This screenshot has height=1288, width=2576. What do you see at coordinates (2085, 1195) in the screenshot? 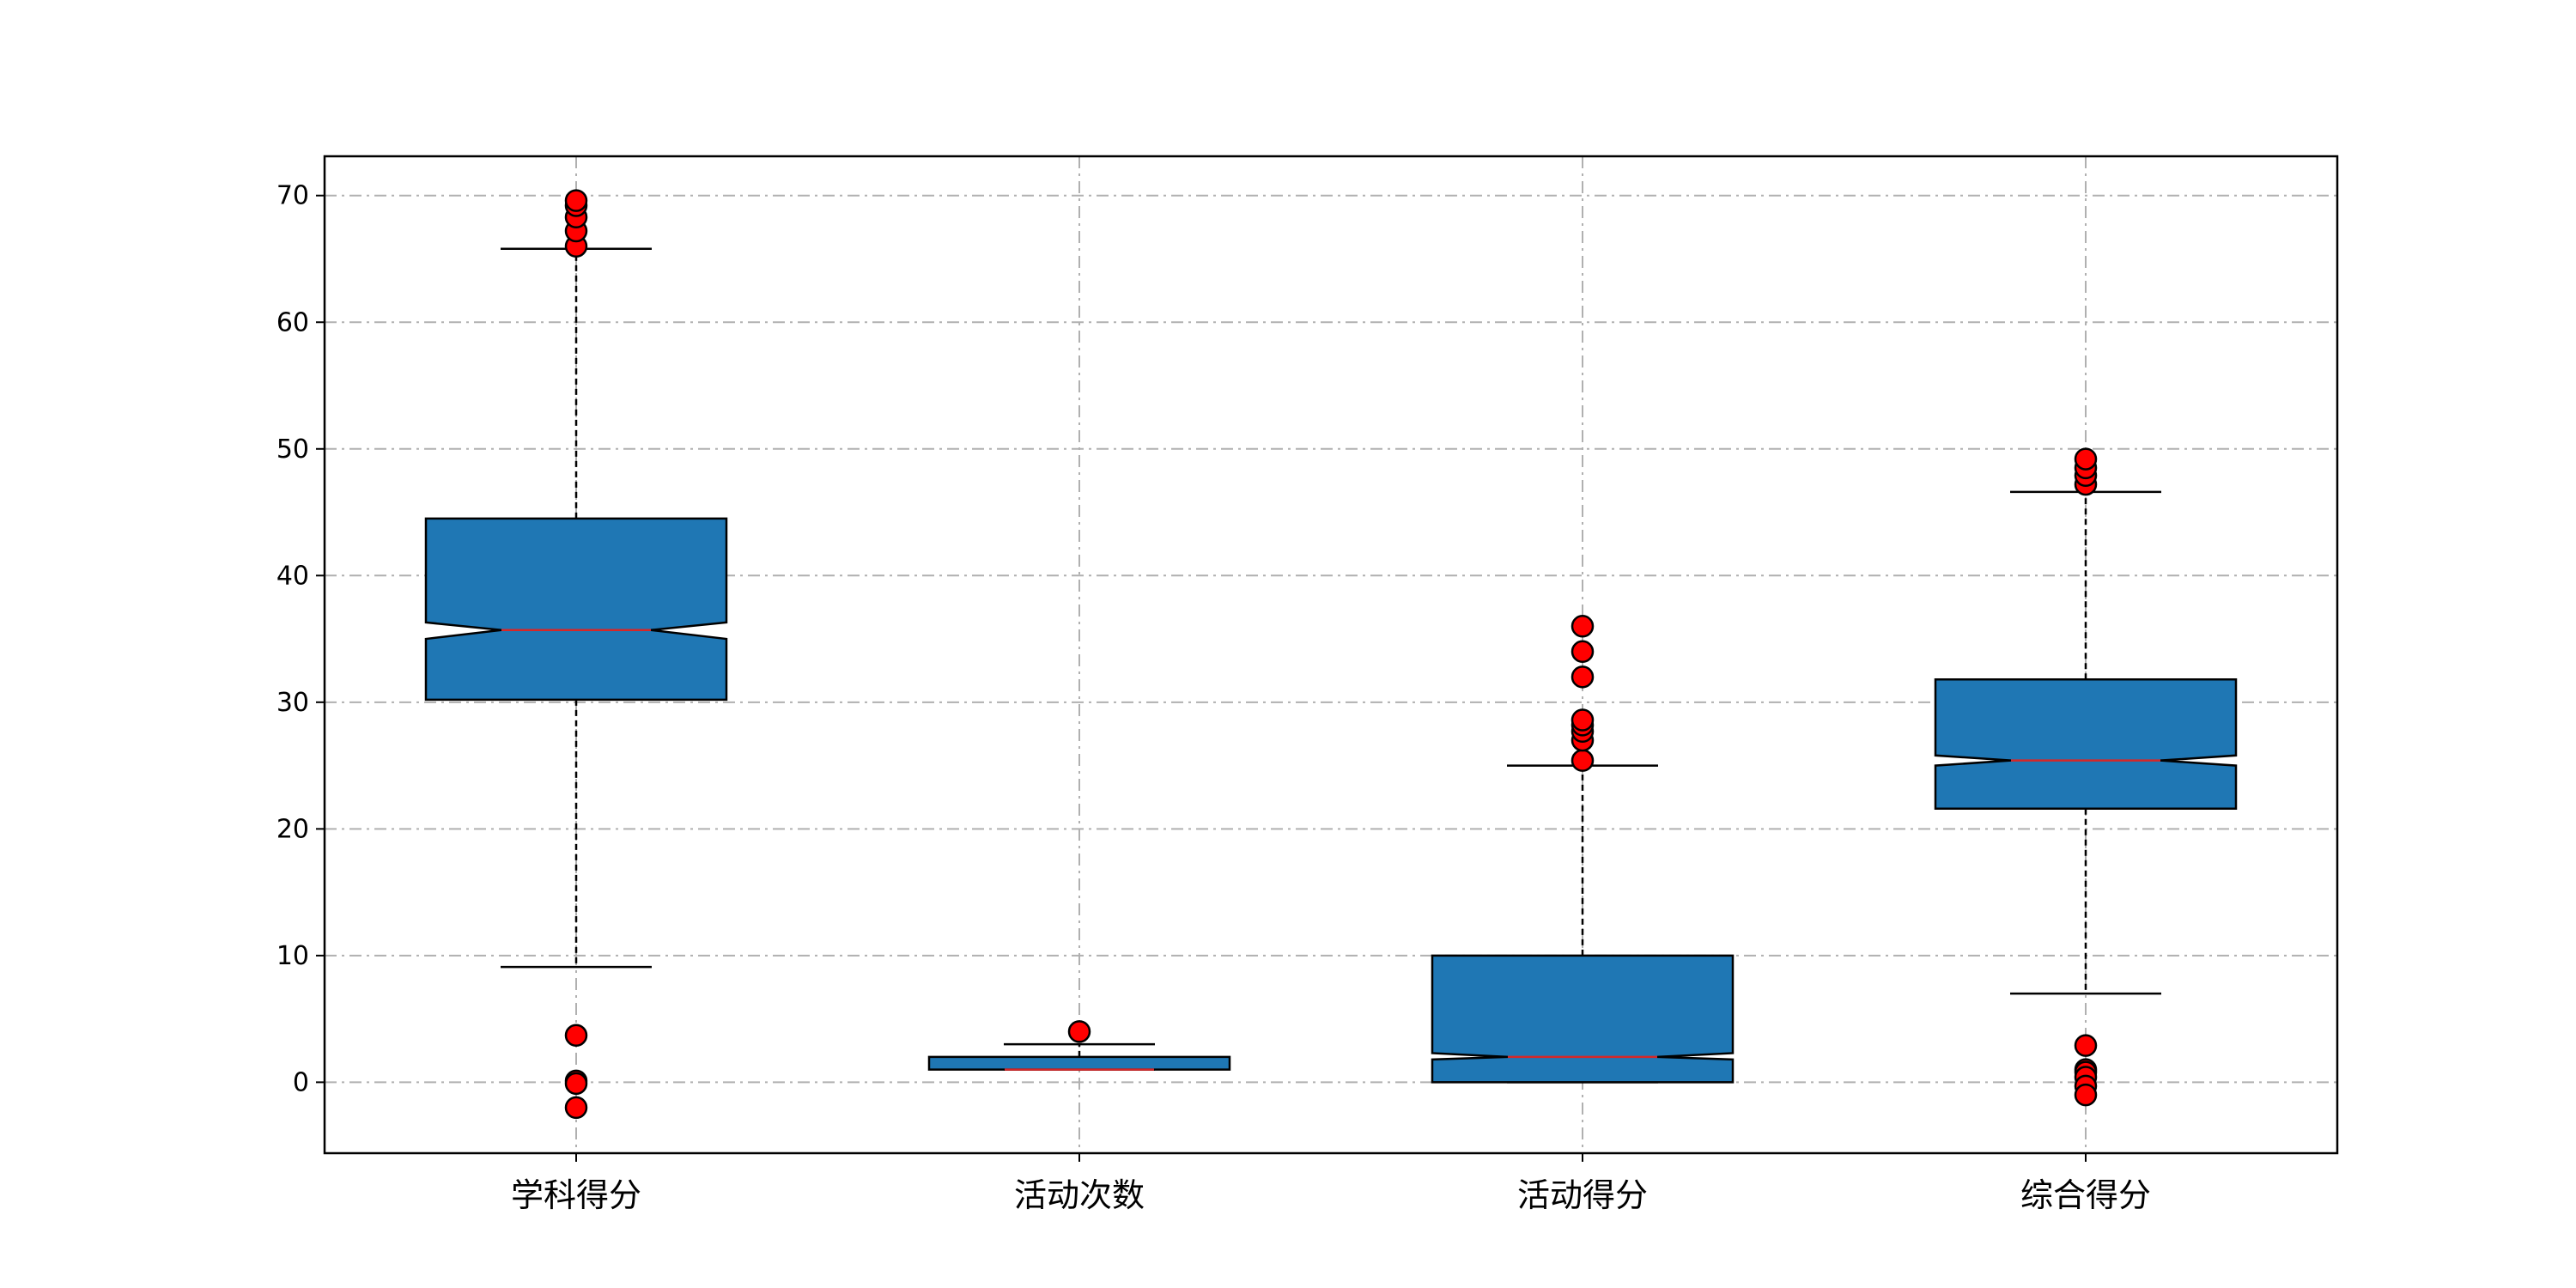
I see `x-tick-label: 综合得分` at bounding box center [2085, 1195].